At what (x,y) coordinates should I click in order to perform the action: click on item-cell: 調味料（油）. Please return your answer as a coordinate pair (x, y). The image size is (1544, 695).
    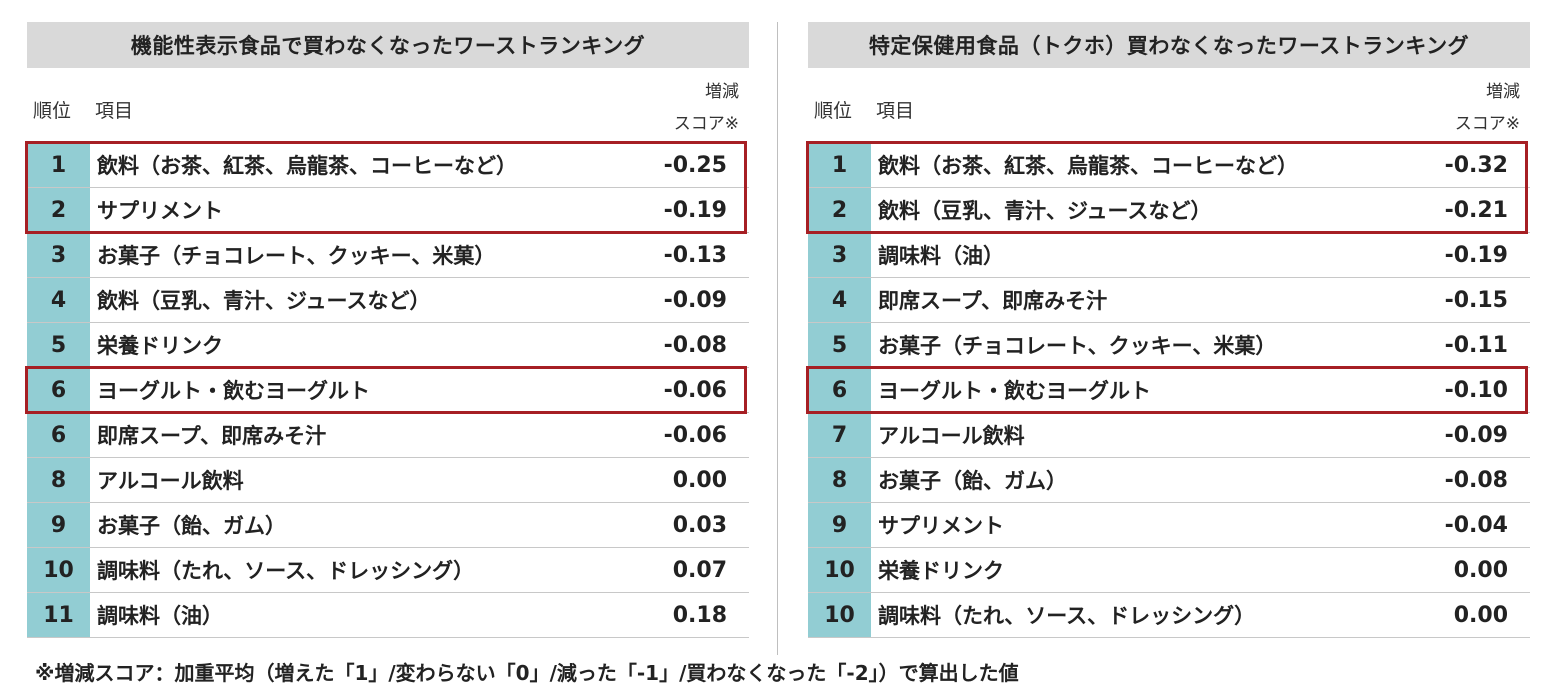
    Looking at the image, I should click on (160, 616).